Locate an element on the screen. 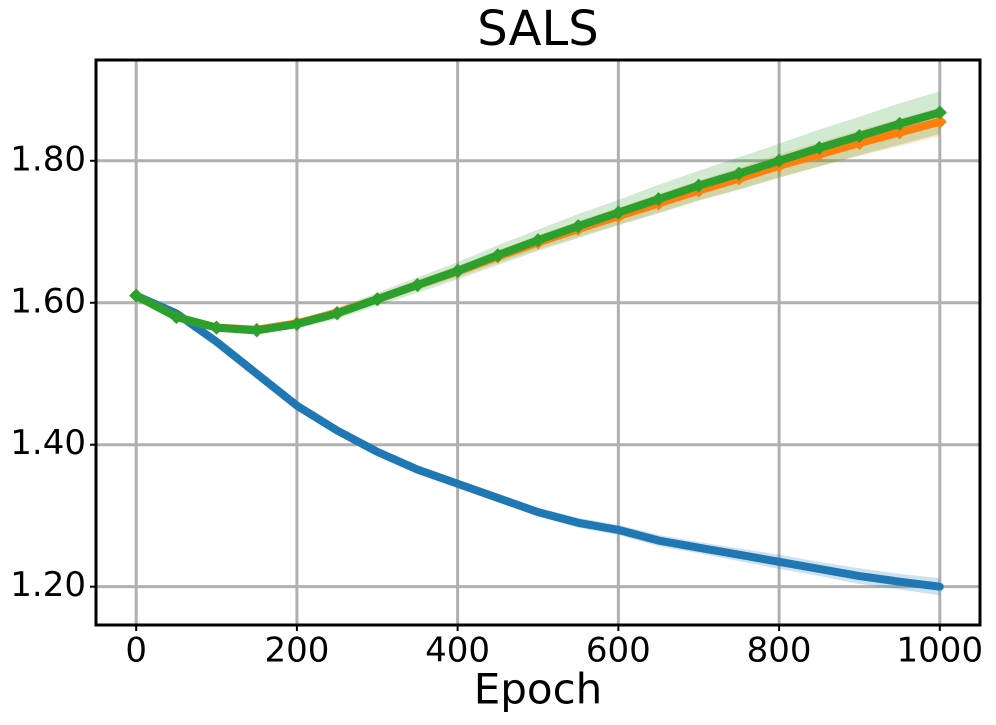 Image resolution: width=996 pixels, height=725 pixels. x-tick-label: 1000 is located at coordinates (940, 651).